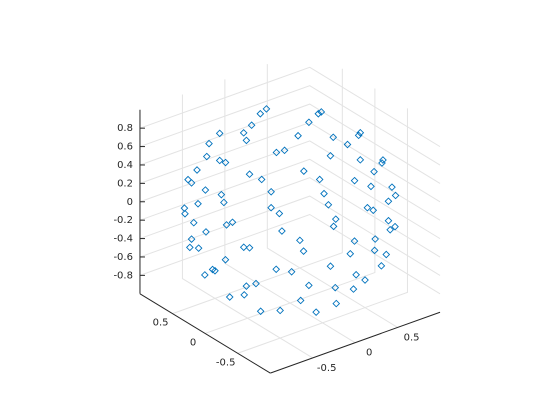 This screenshot has height=420, width=560. Describe the element at coordinates (193, 342) in the screenshot. I see `y-tick-label: 0` at that location.